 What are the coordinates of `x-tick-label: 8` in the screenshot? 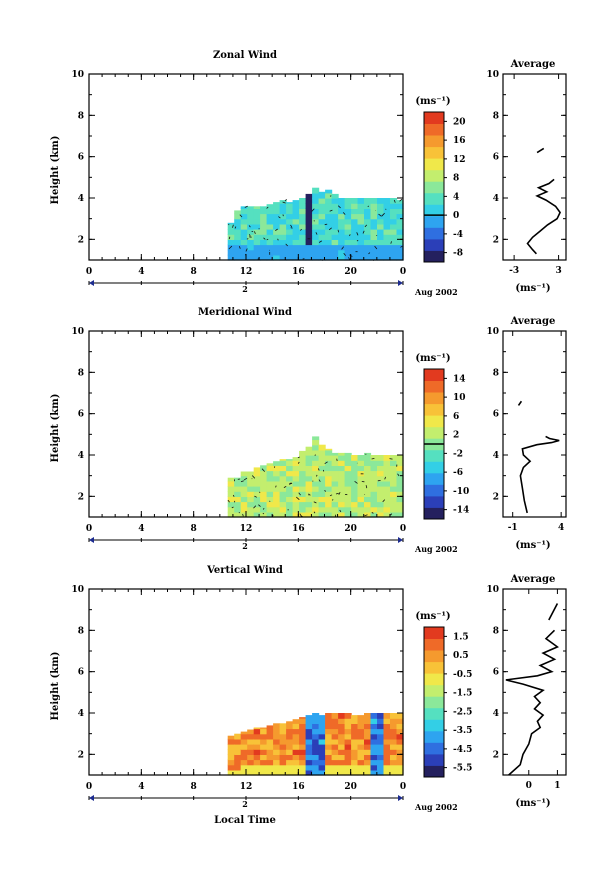 It's located at (194, 787).